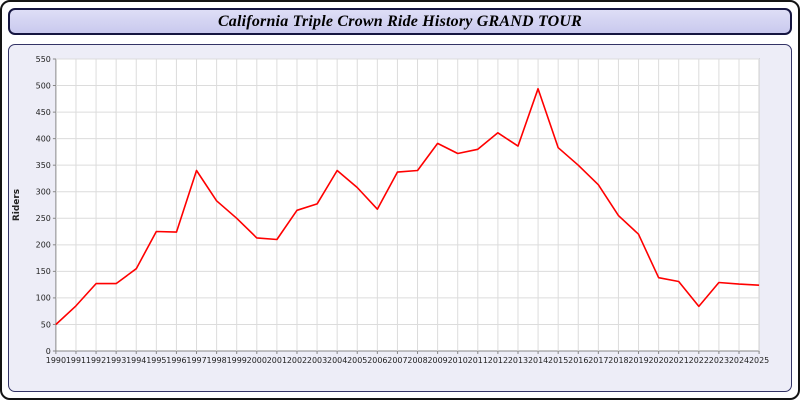 This screenshot has width=800, height=400. What do you see at coordinates (216, 360) in the screenshot?
I see `x-tick-label: 1998` at bounding box center [216, 360].